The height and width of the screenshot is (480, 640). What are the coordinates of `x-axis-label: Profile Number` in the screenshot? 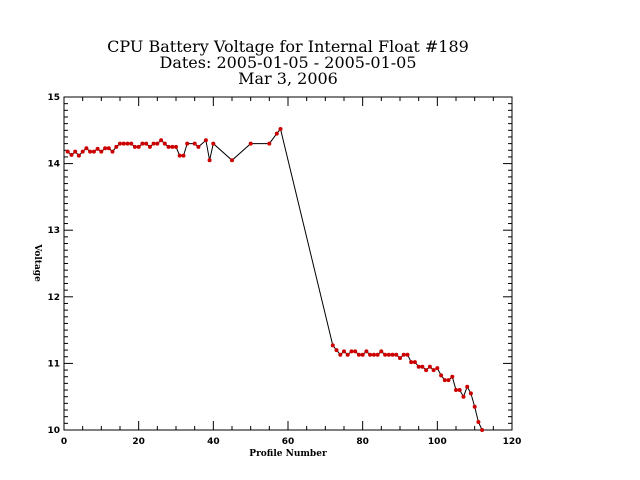 It's located at (288, 454).